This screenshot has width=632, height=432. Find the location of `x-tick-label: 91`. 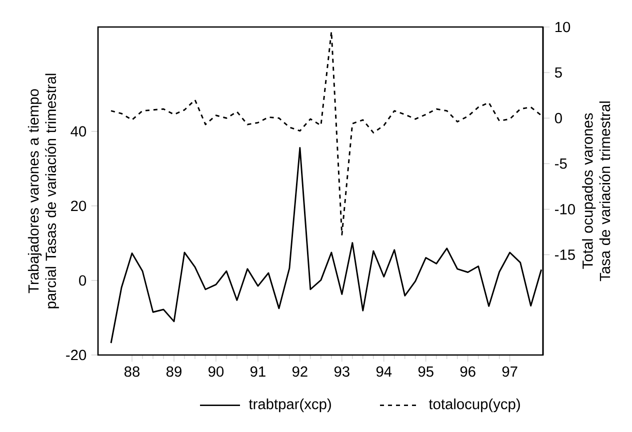

x-tick-label: 91 is located at coordinates (258, 371).